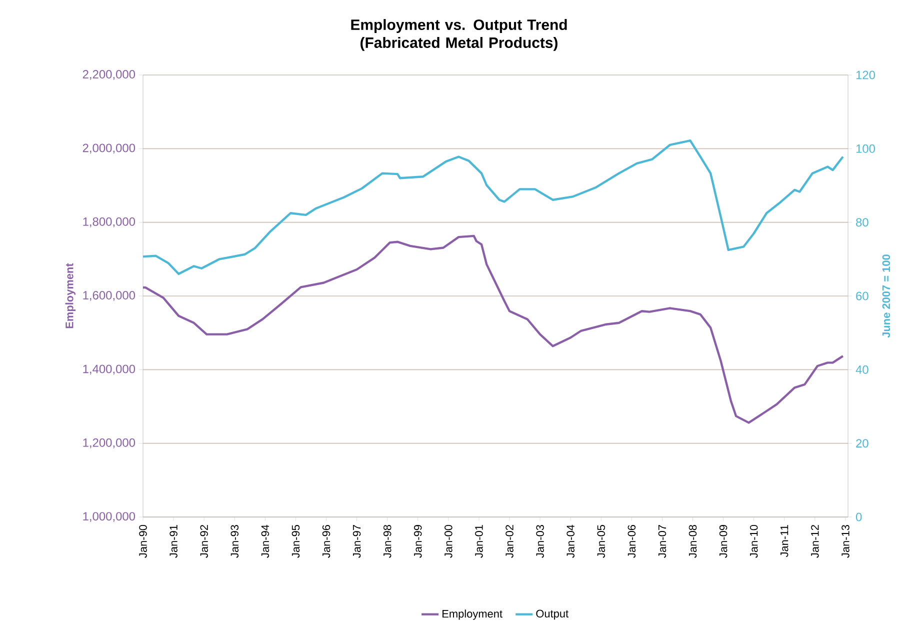 This screenshot has width=918, height=625. What do you see at coordinates (448, 541) in the screenshot?
I see `x-tick-label: Jan-00` at bounding box center [448, 541].